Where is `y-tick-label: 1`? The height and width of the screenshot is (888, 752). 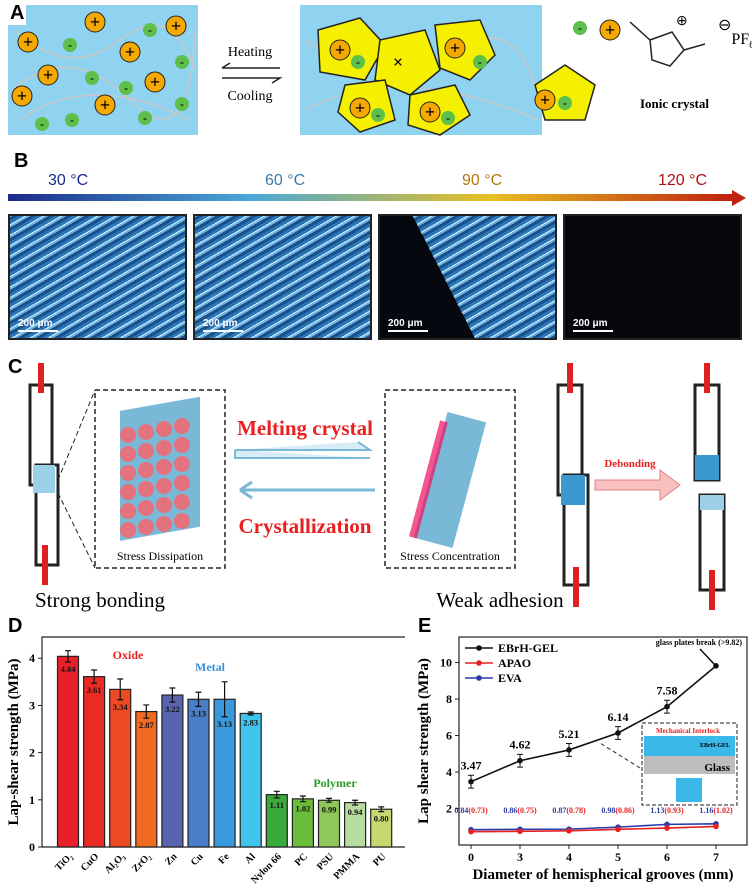 y-tick-label: 1 is located at coordinates (32, 800).